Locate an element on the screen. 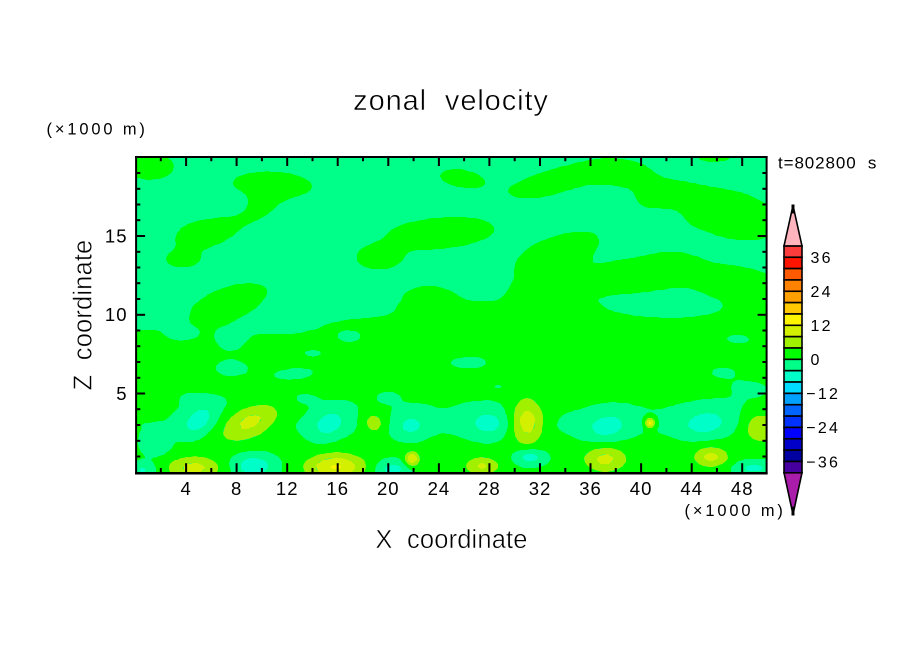  svg-text: 28 is located at coordinates (489, 488).